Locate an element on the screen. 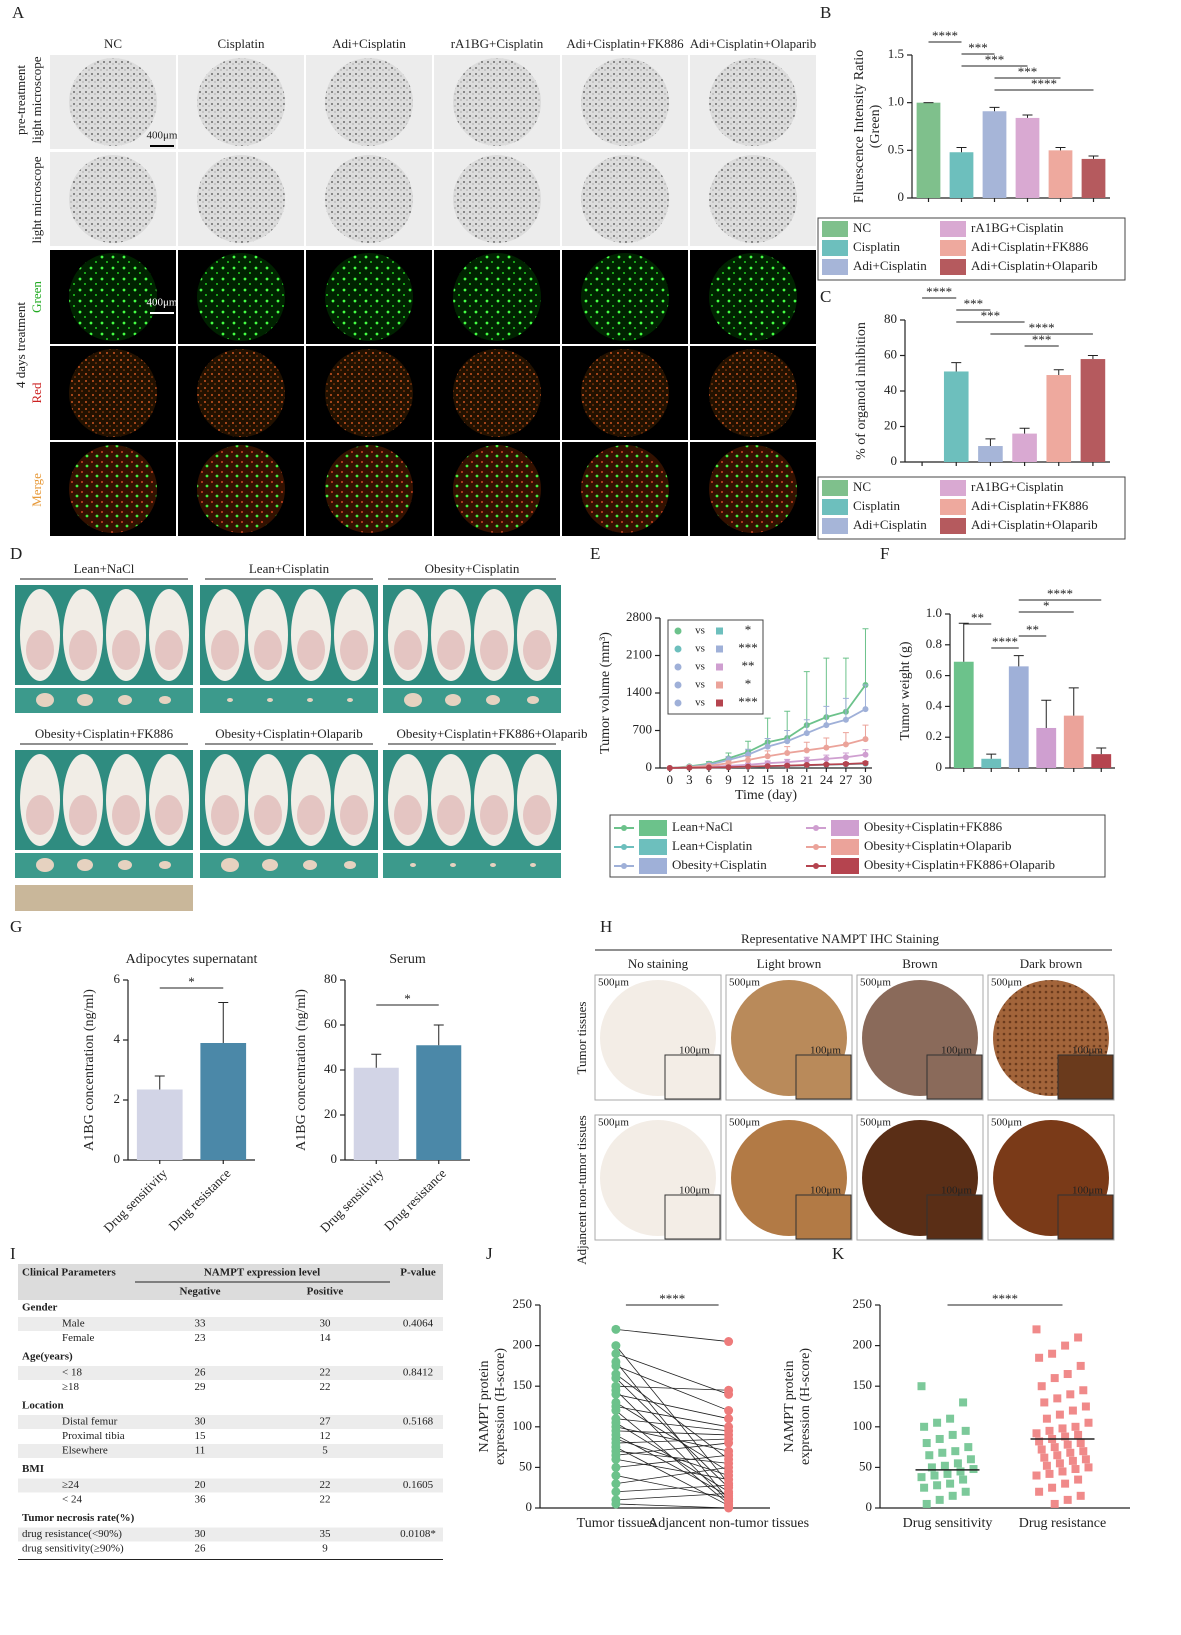 The image size is (1181, 1635). group-label: Obesity+Cisplatin+FK886+Olaparib is located at coordinates (492, 733).